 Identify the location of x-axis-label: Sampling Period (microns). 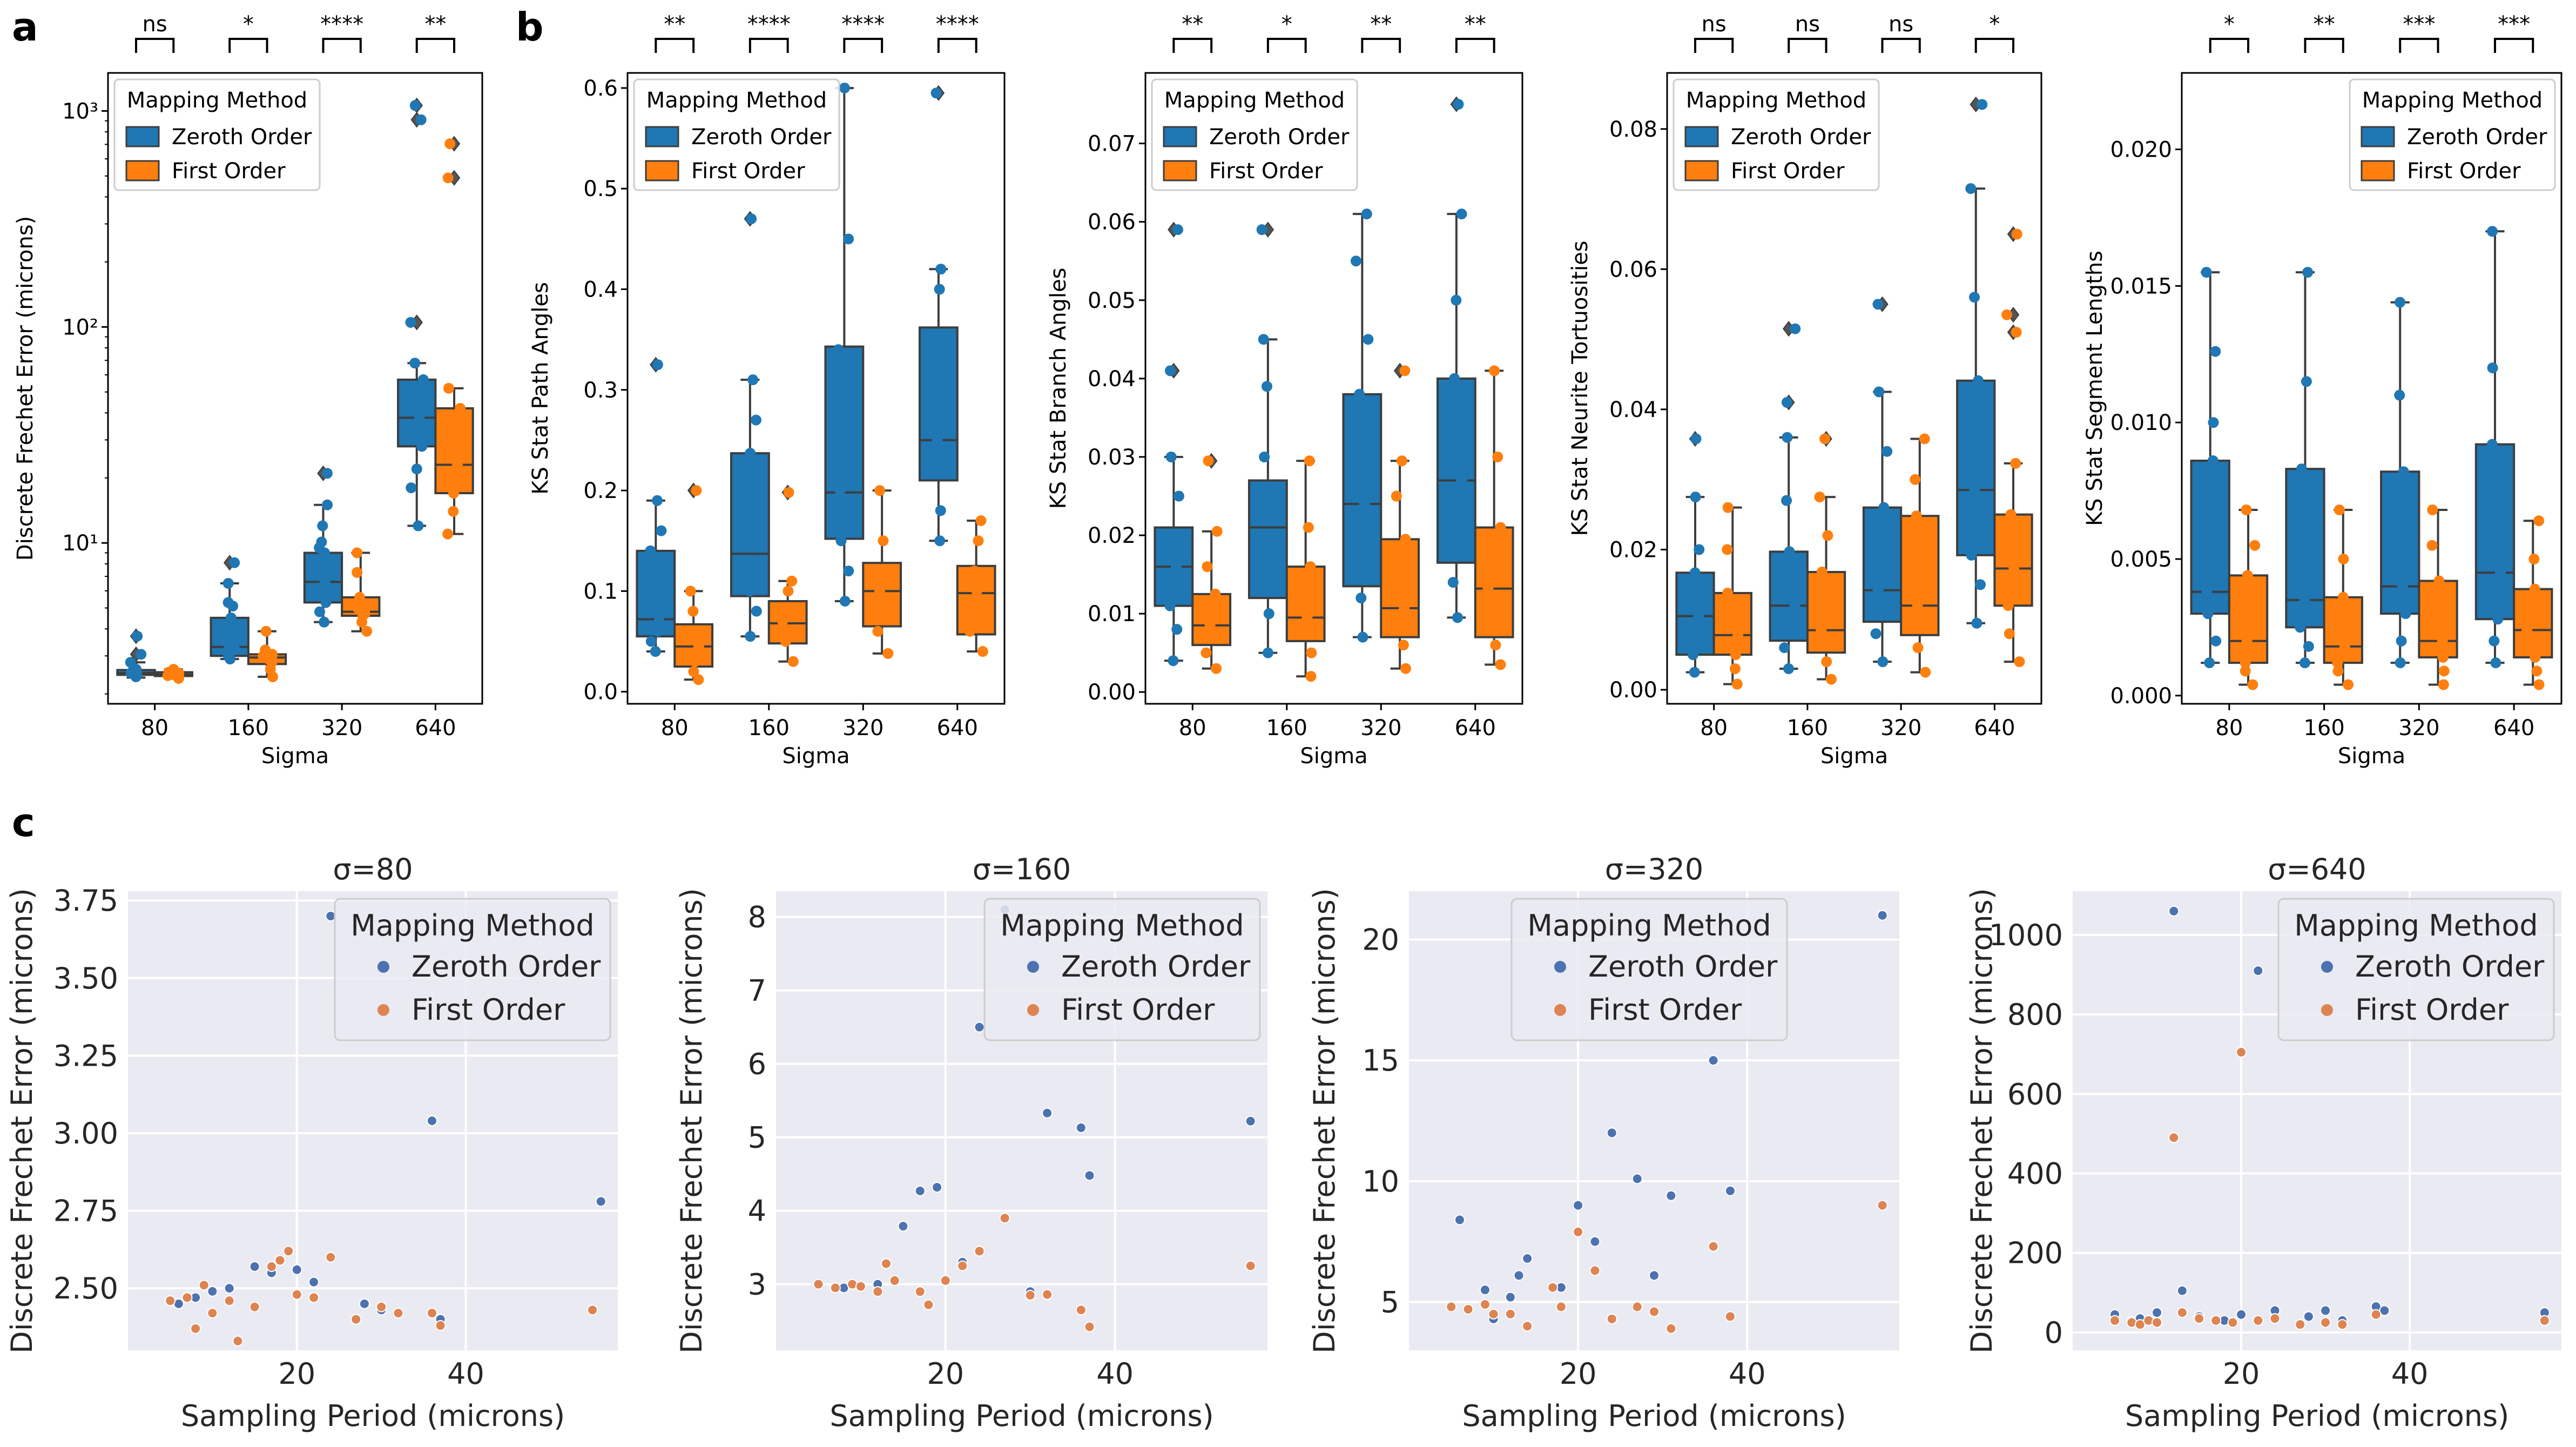
(1654, 1416).